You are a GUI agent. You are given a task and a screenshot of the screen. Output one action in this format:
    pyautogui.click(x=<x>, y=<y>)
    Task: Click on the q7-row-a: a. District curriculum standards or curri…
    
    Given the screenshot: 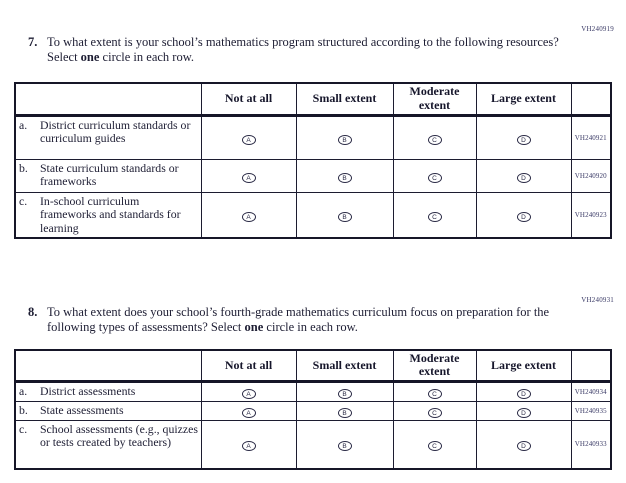 What is the action you would take?
    pyautogui.click(x=313, y=137)
    